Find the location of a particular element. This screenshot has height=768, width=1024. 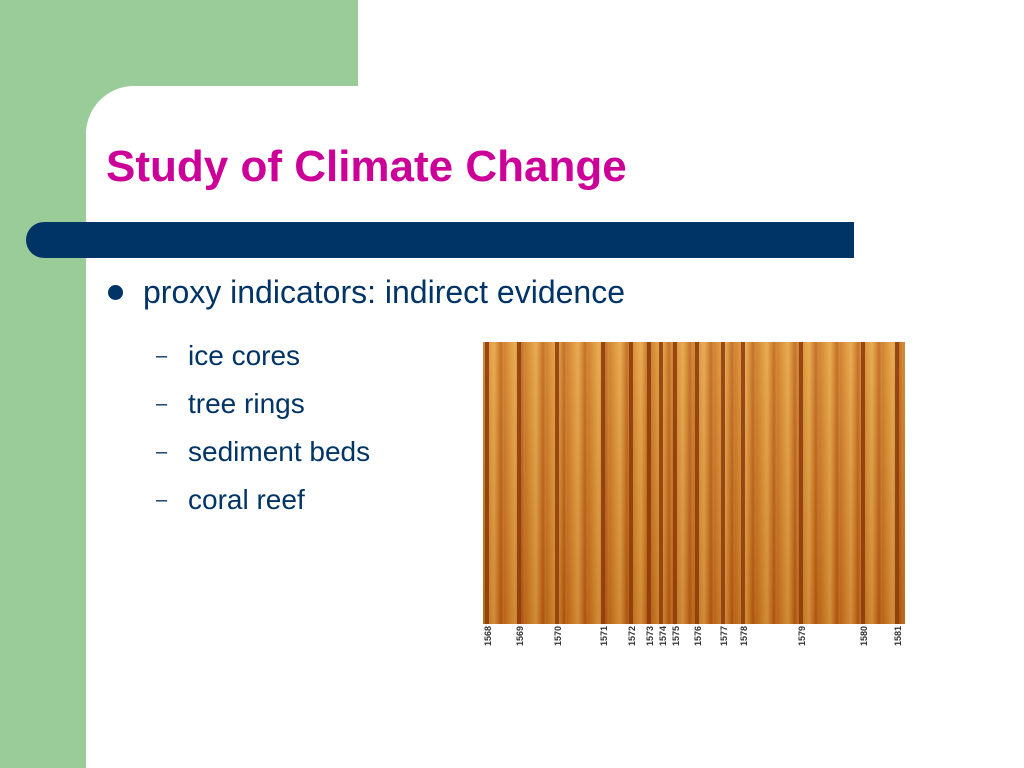

year-label: 1572 is located at coordinates (632, 635).